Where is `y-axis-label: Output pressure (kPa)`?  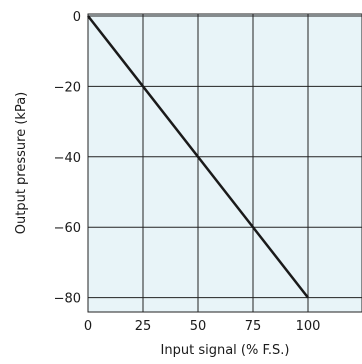
y-axis-label: Output pressure (kPa) is located at coordinates (21, 163).